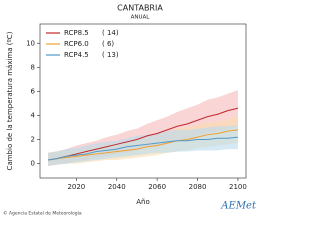 The width and height of the screenshot is (320, 240). Describe the element at coordinates (238, 206) in the screenshot. I see `logo: AEMet` at that location.